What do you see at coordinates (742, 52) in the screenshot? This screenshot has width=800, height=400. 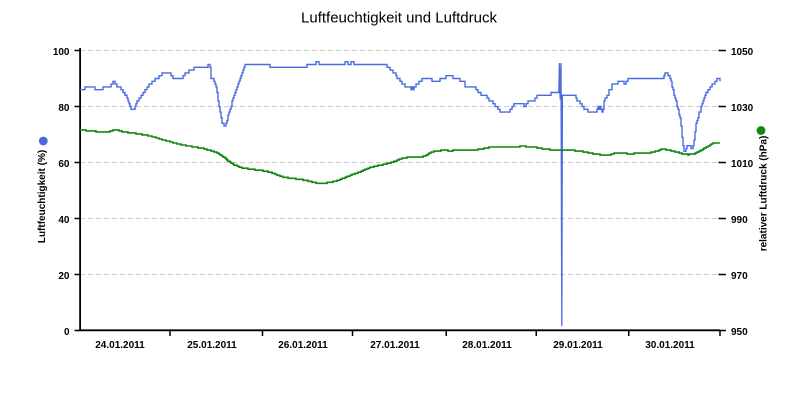 I see `svg-text: 1050` at bounding box center [742, 52].